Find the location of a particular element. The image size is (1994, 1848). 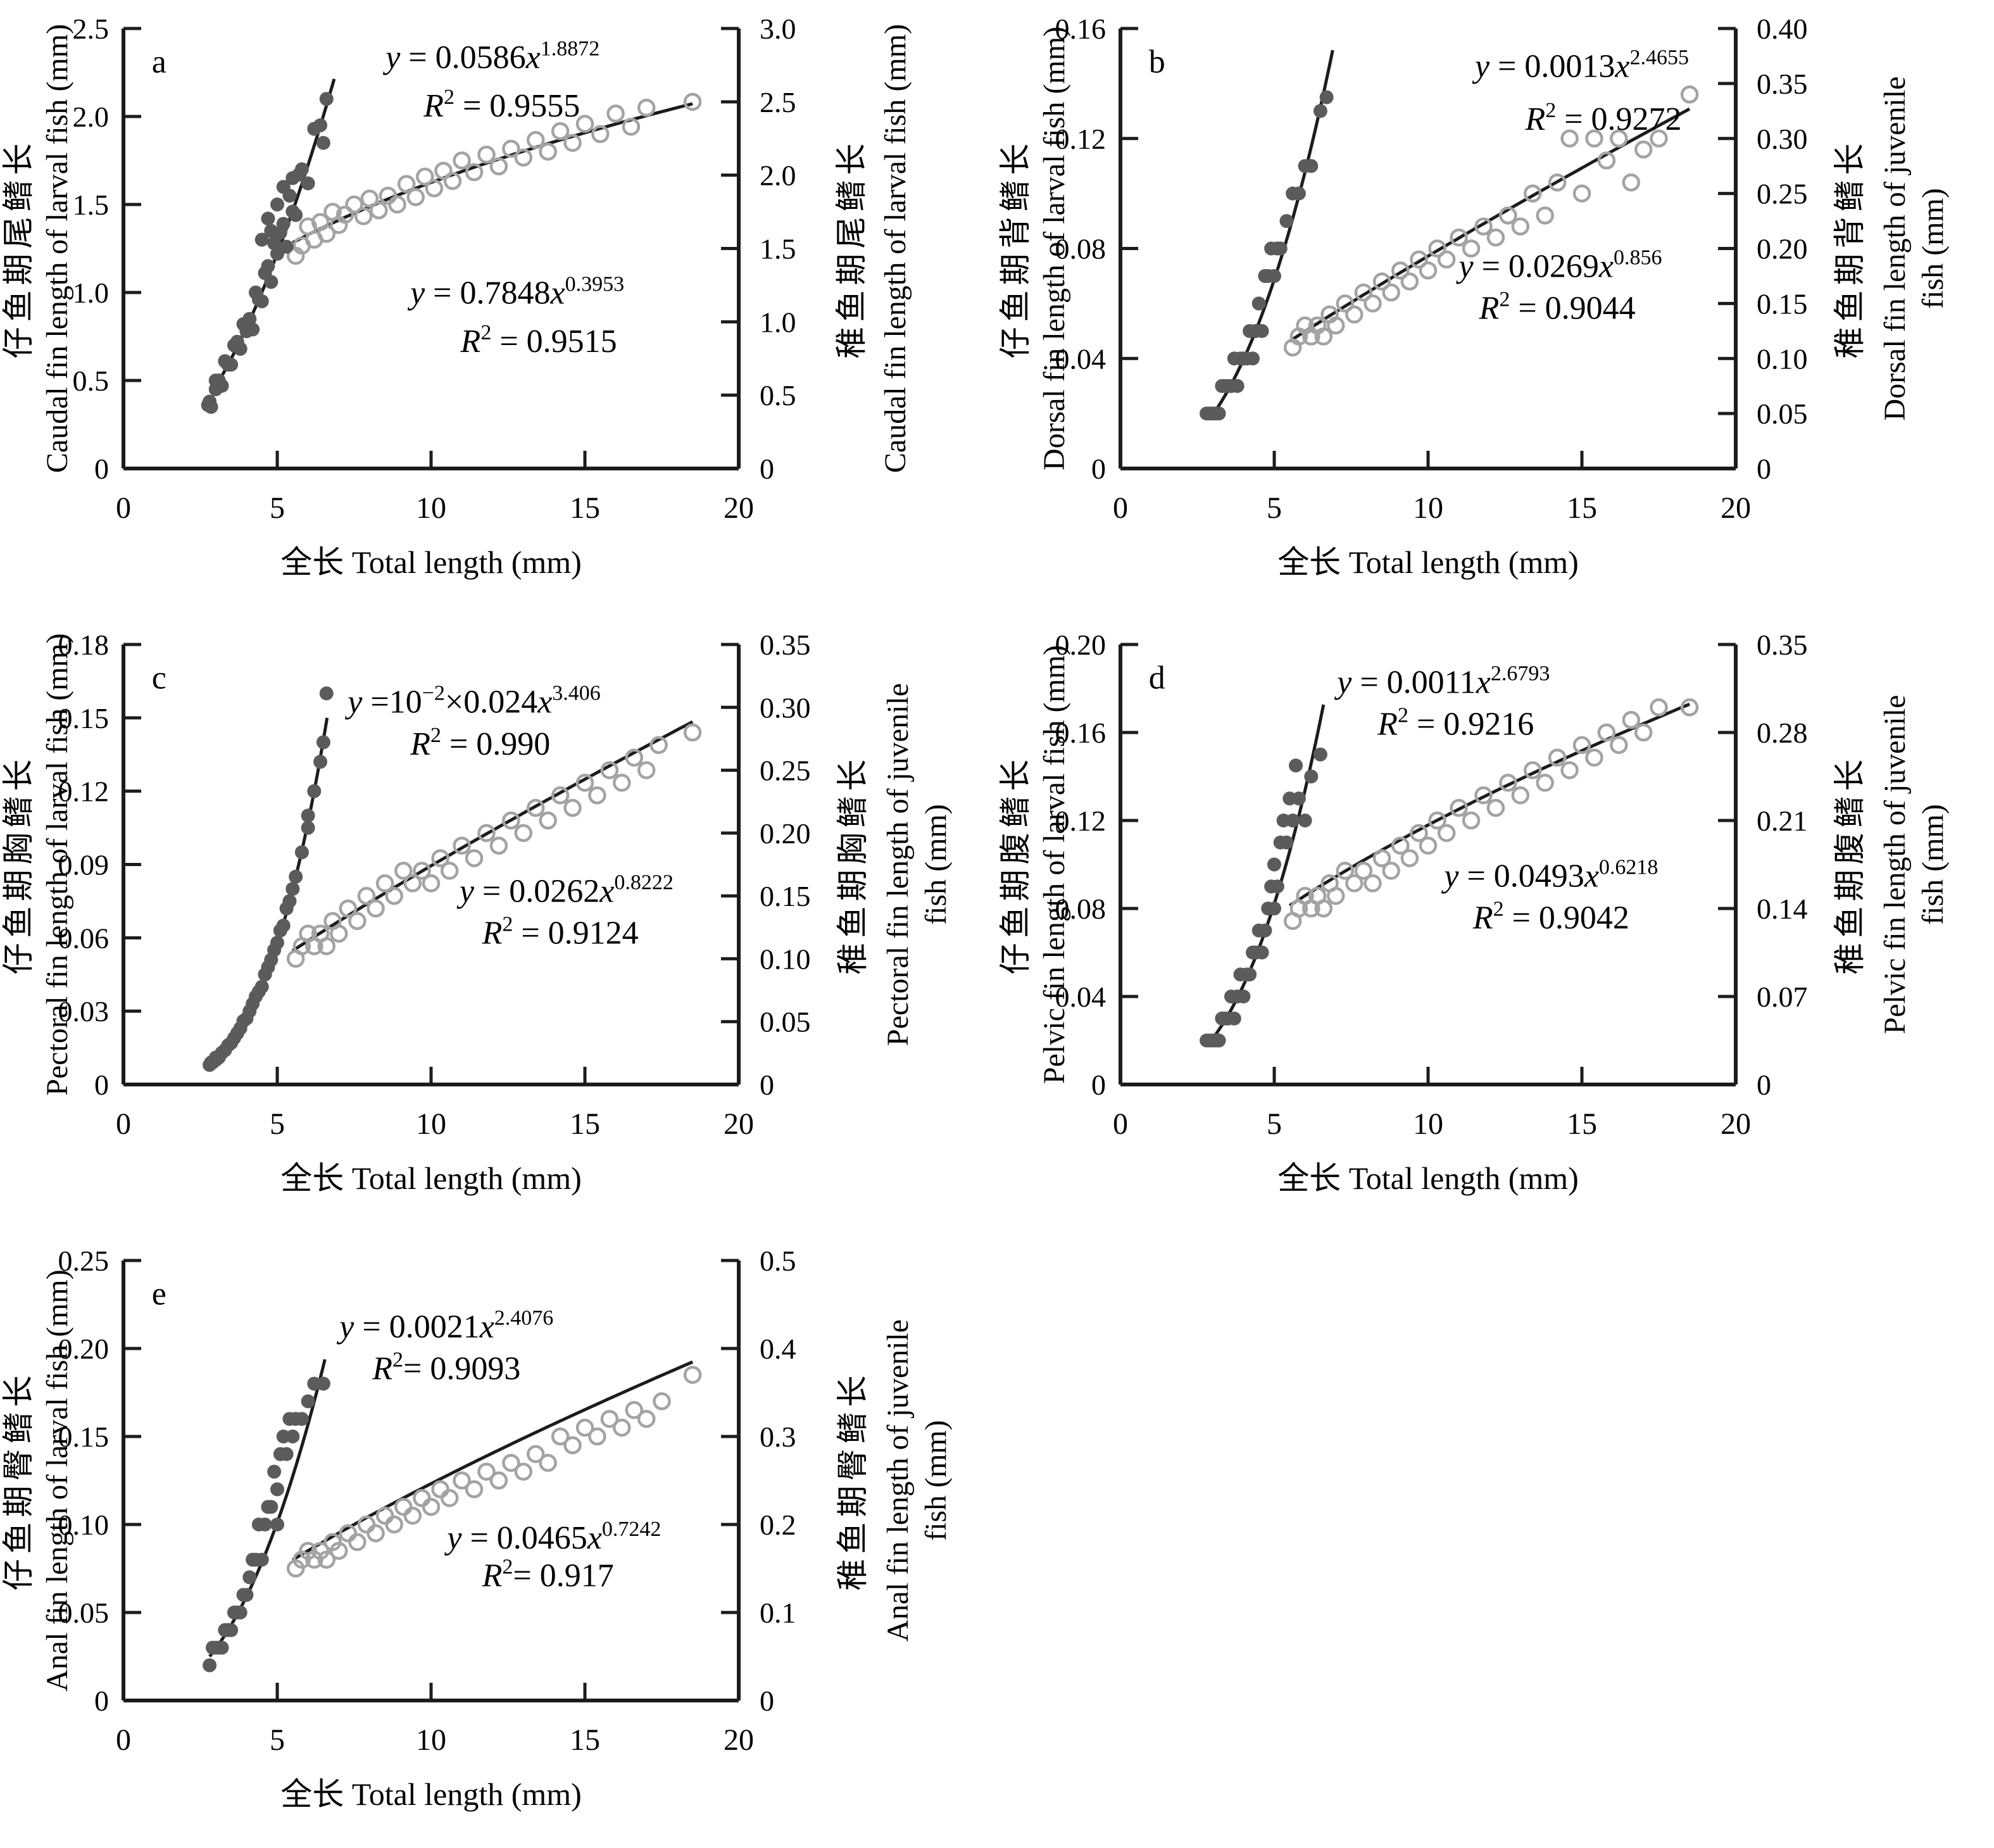

right-tick-label: 0.1 is located at coordinates (778, 1613).